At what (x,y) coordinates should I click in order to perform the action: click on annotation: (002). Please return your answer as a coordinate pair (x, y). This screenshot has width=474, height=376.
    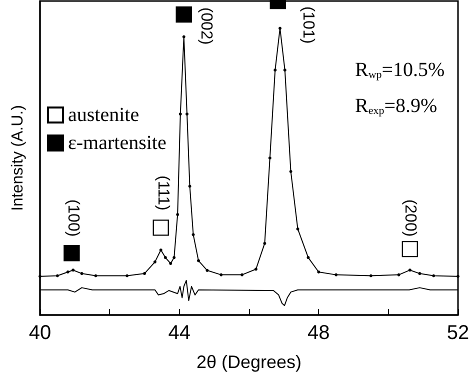
    Looking at the image, I should click on (206, 26).